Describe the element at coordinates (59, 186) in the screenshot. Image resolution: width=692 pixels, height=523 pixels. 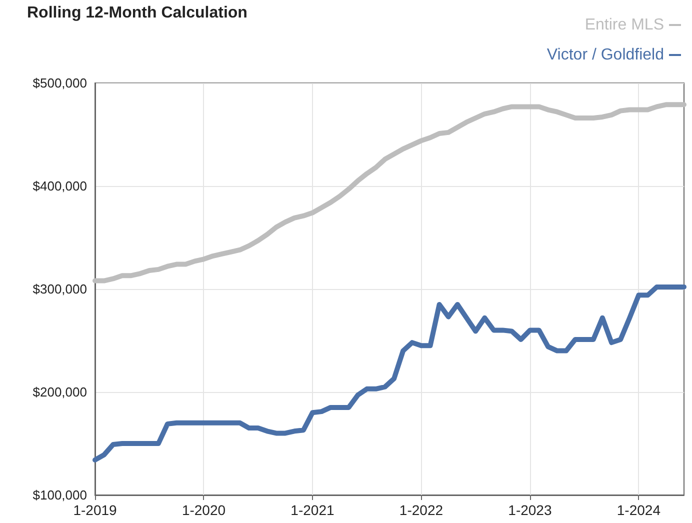
I see `y-tick-label: $400,000` at that location.